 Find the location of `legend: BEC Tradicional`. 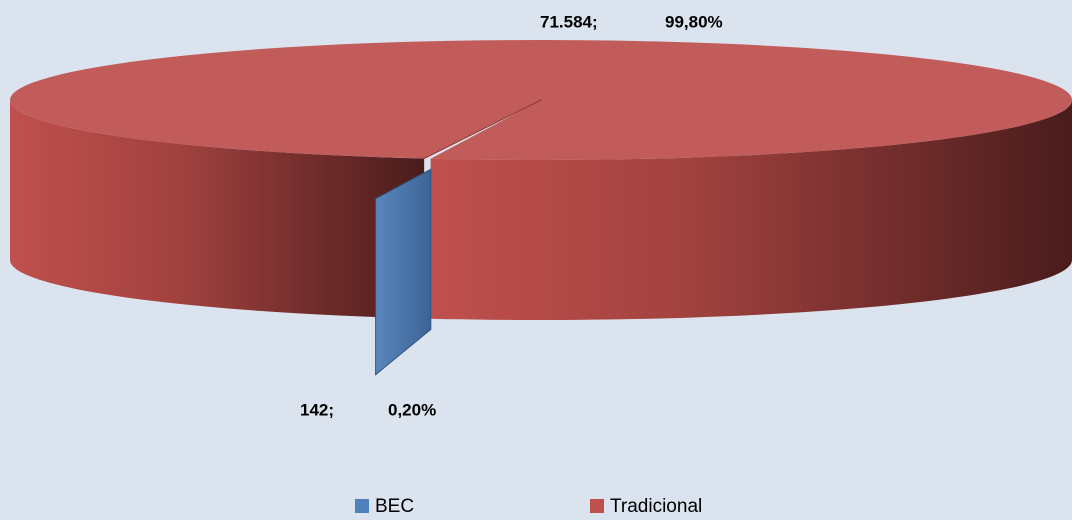

legend: BEC Tradicional is located at coordinates (528, 506).